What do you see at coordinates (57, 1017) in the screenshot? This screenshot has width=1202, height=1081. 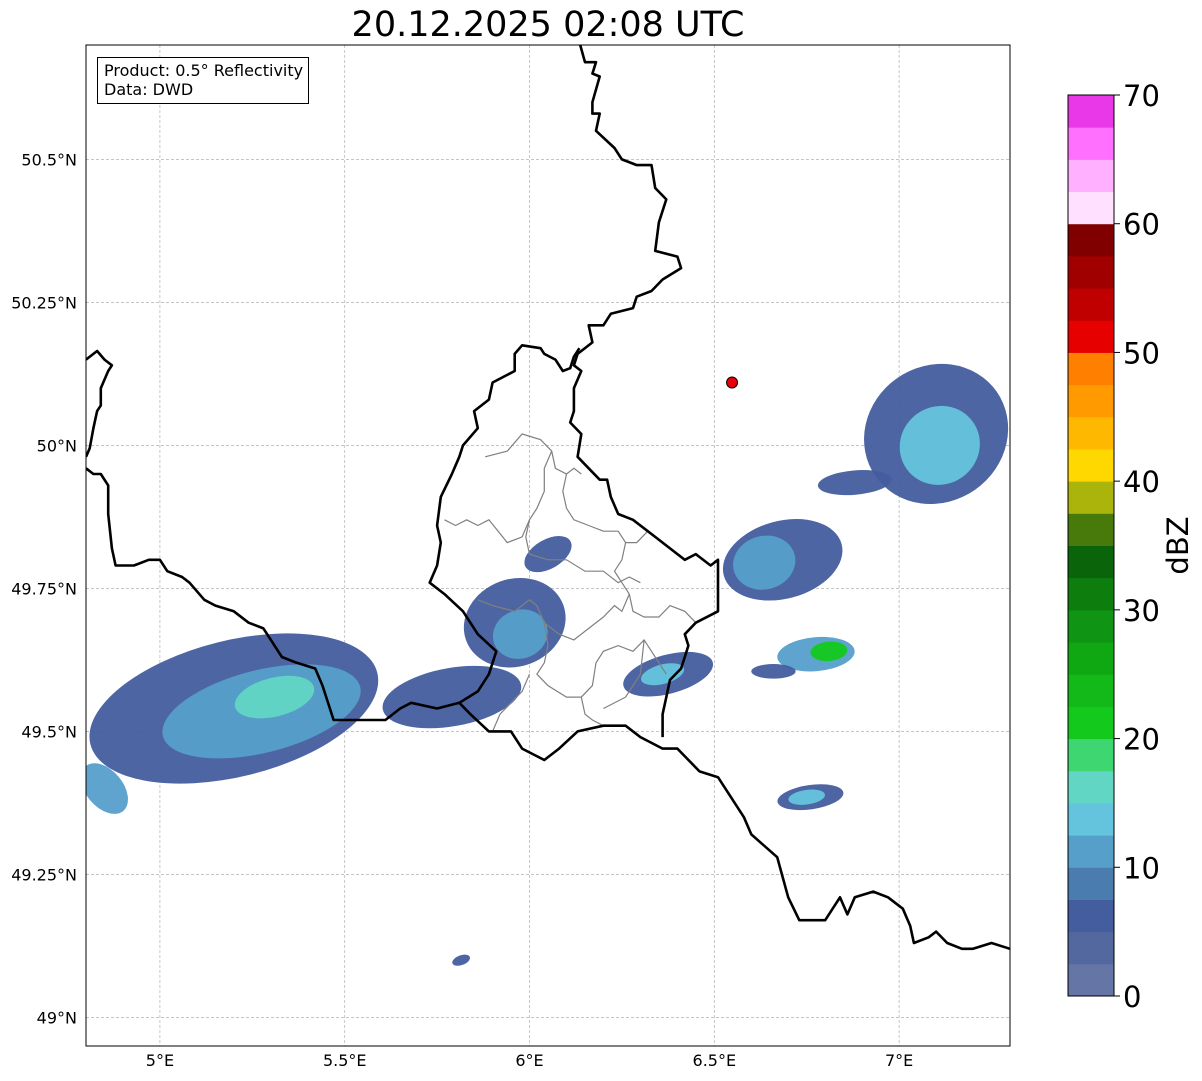 I see `lat-tick-label: 49°N` at bounding box center [57, 1017].